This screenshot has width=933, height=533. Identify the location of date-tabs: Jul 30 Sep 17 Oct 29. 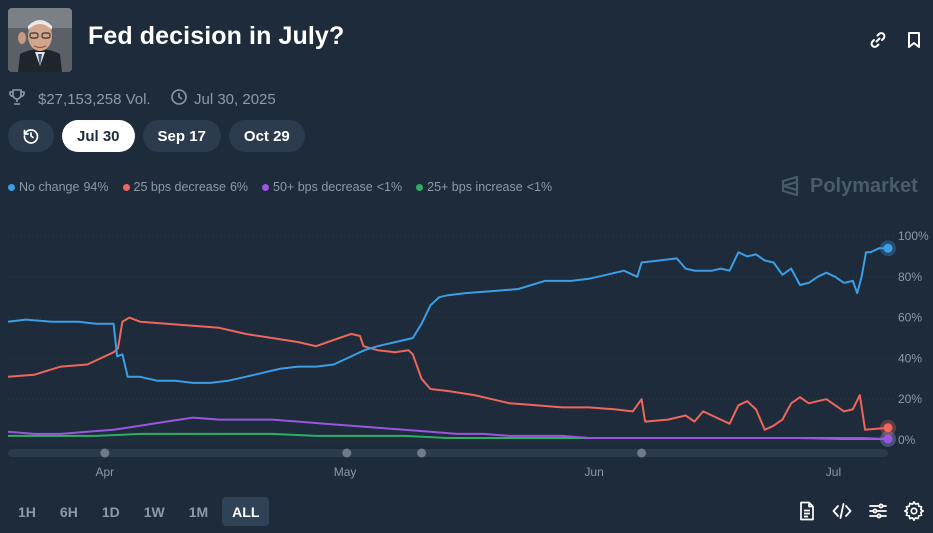
(156, 136).